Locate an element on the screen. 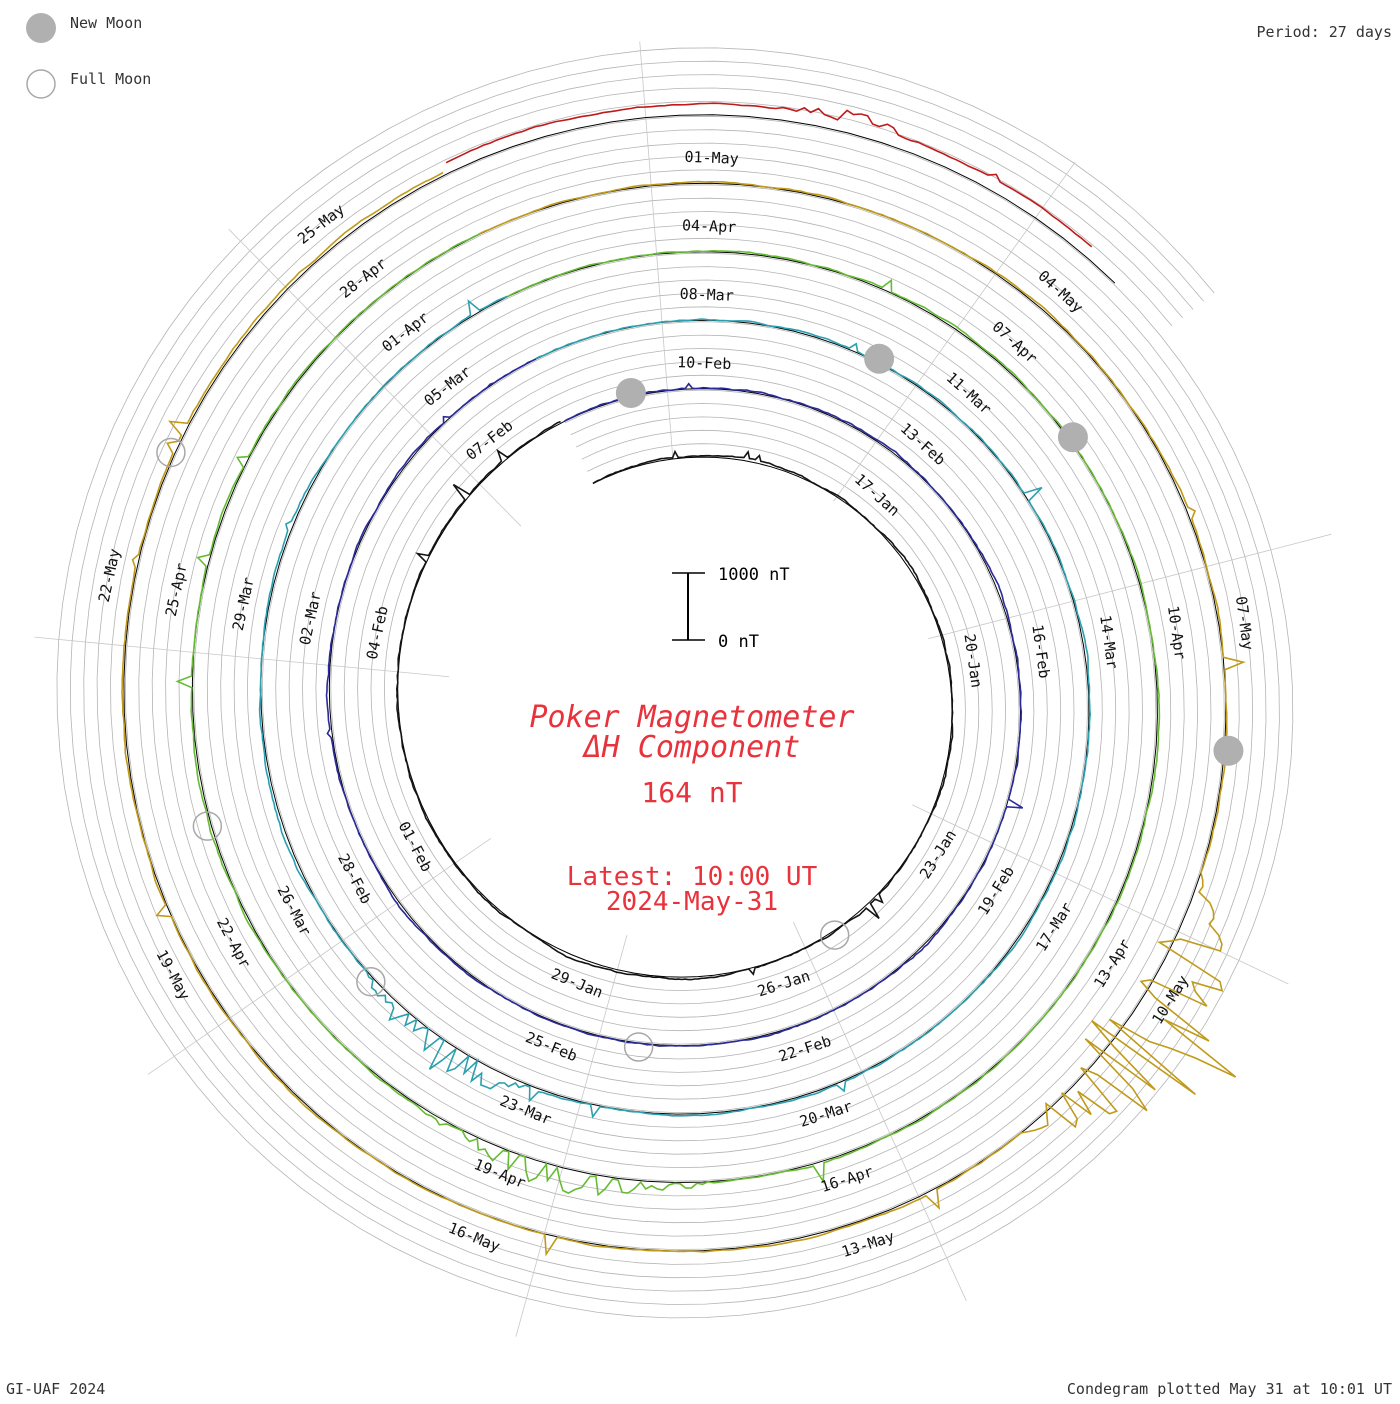 The height and width of the screenshot is (1404, 1400). latest-date: 2024-May-31 is located at coordinates (692, 902).